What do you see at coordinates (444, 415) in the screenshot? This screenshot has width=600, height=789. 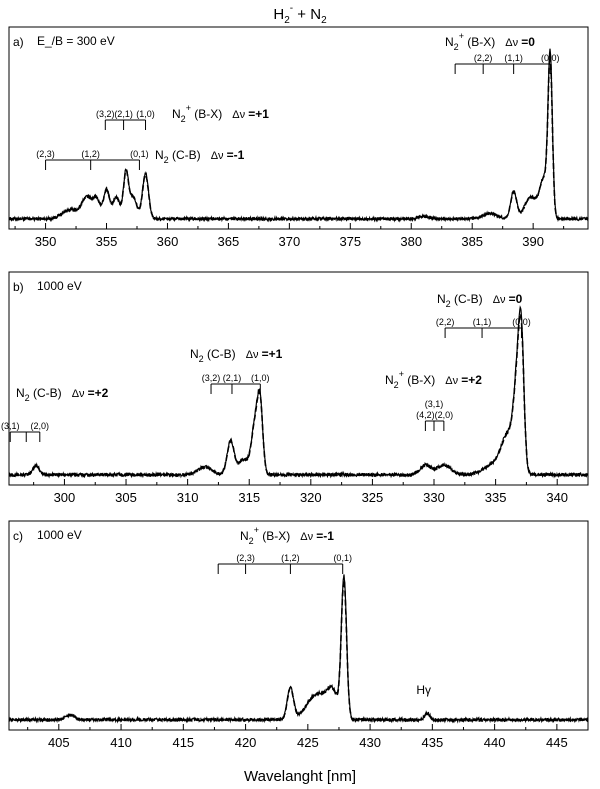 I see `annotation-level-label-b-2-2: (2,0)` at bounding box center [444, 415].